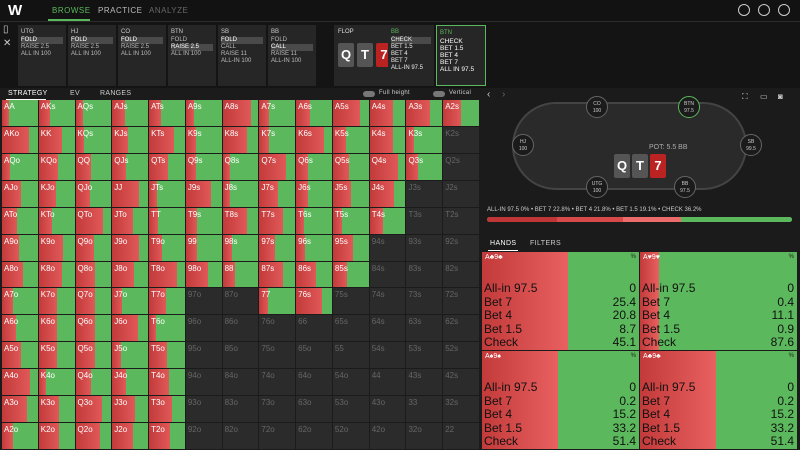  What do you see at coordinates (203, 436) in the screenshot?
I see `range-cell: 92o` at bounding box center [203, 436].